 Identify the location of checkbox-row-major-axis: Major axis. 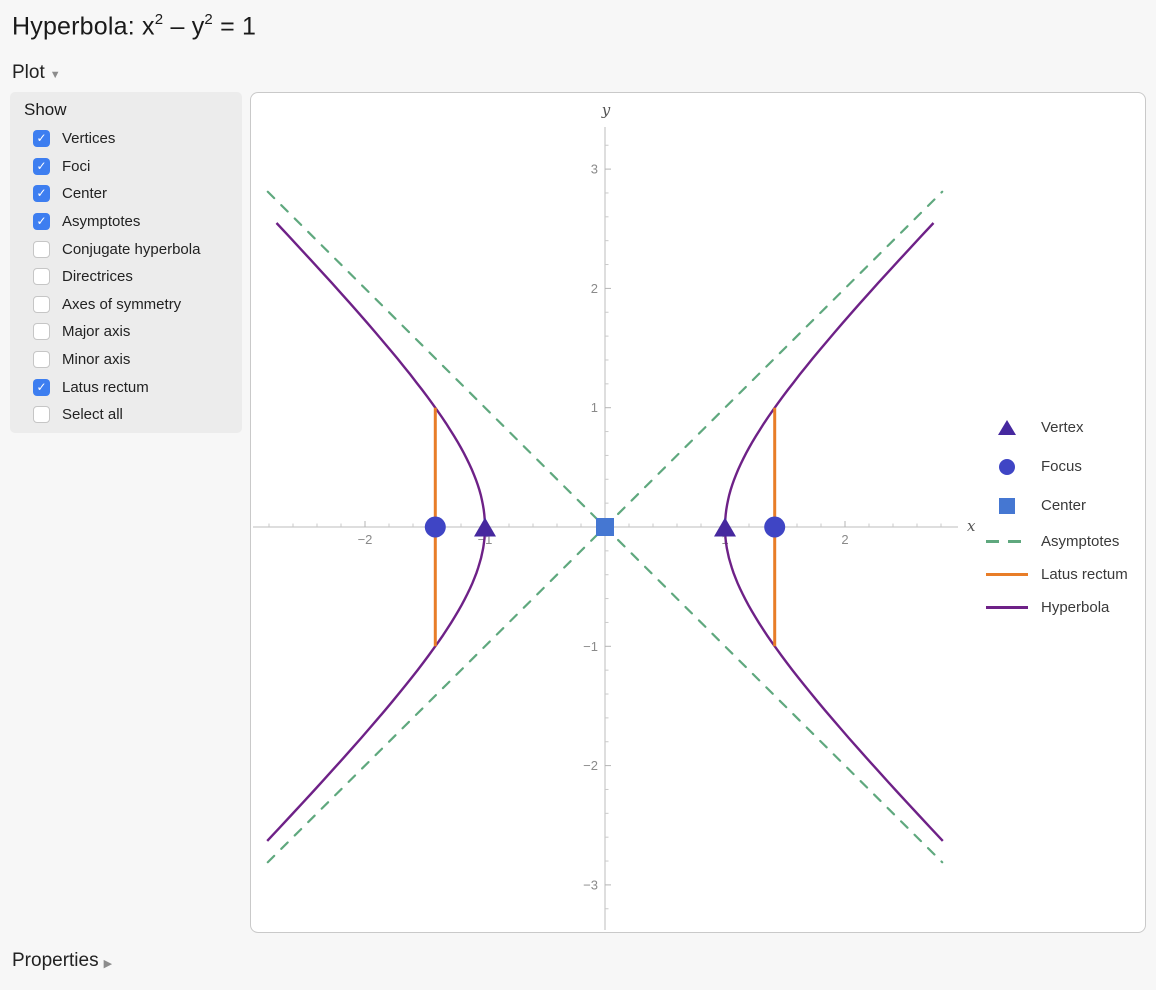
(126, 332).